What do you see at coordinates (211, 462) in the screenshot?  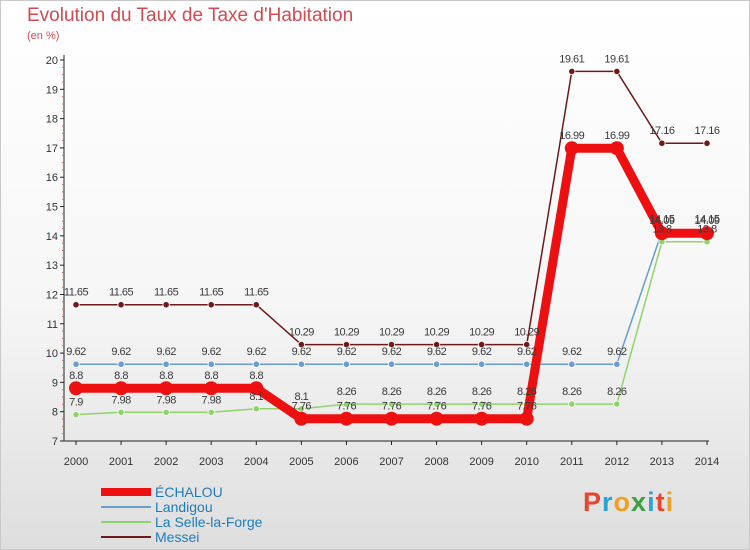 I see `x-tick-label: 2003` at bounding box center [211, 462].